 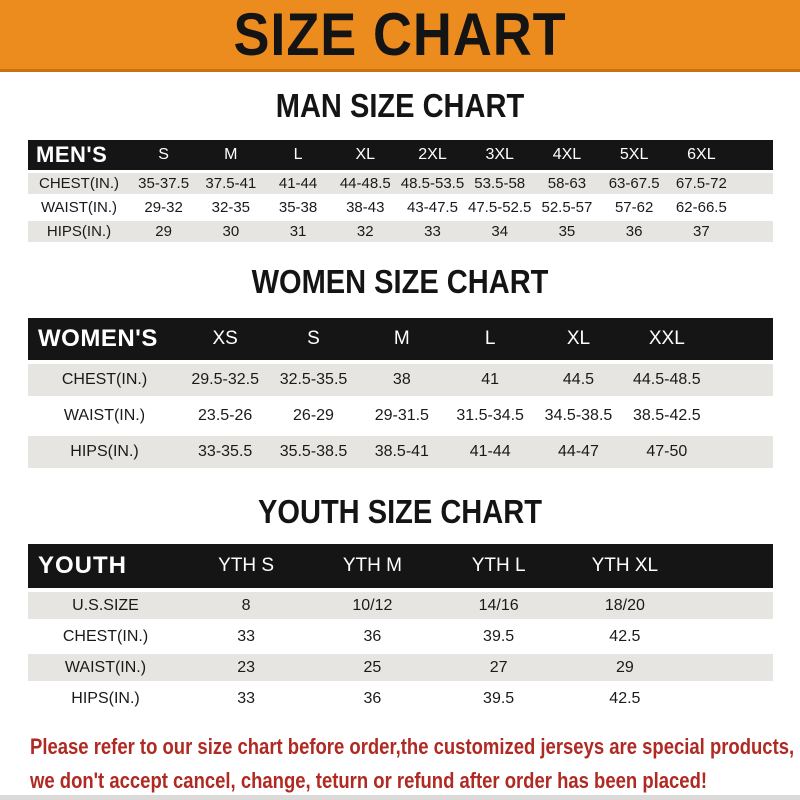 What do you see at coordinates (500, 207) in the screenshot?
I see `cell-value: 47.5-52.5` at bounding box center [500, 207].